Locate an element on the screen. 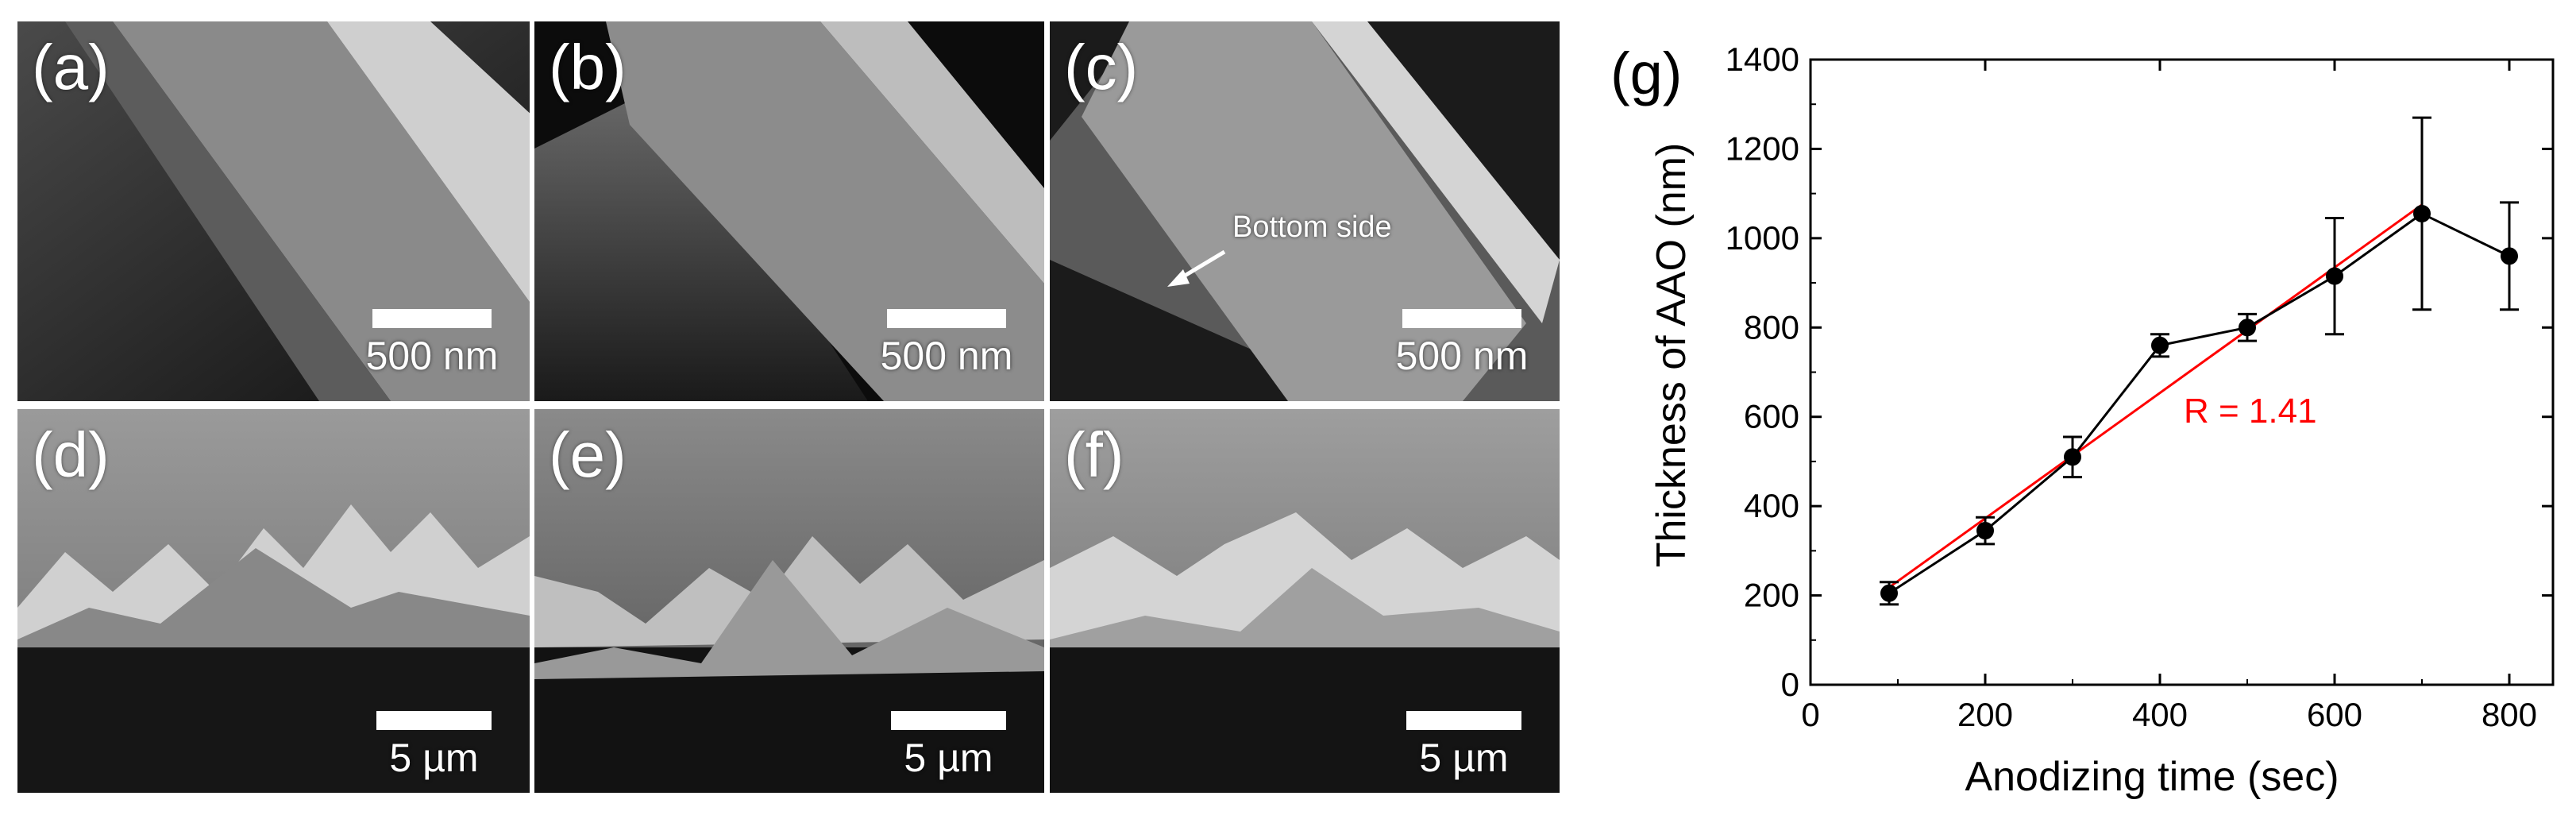 This screenshot has height=819, width=2576. y-tick-label: 800 is located at coordinates (1771, 327).